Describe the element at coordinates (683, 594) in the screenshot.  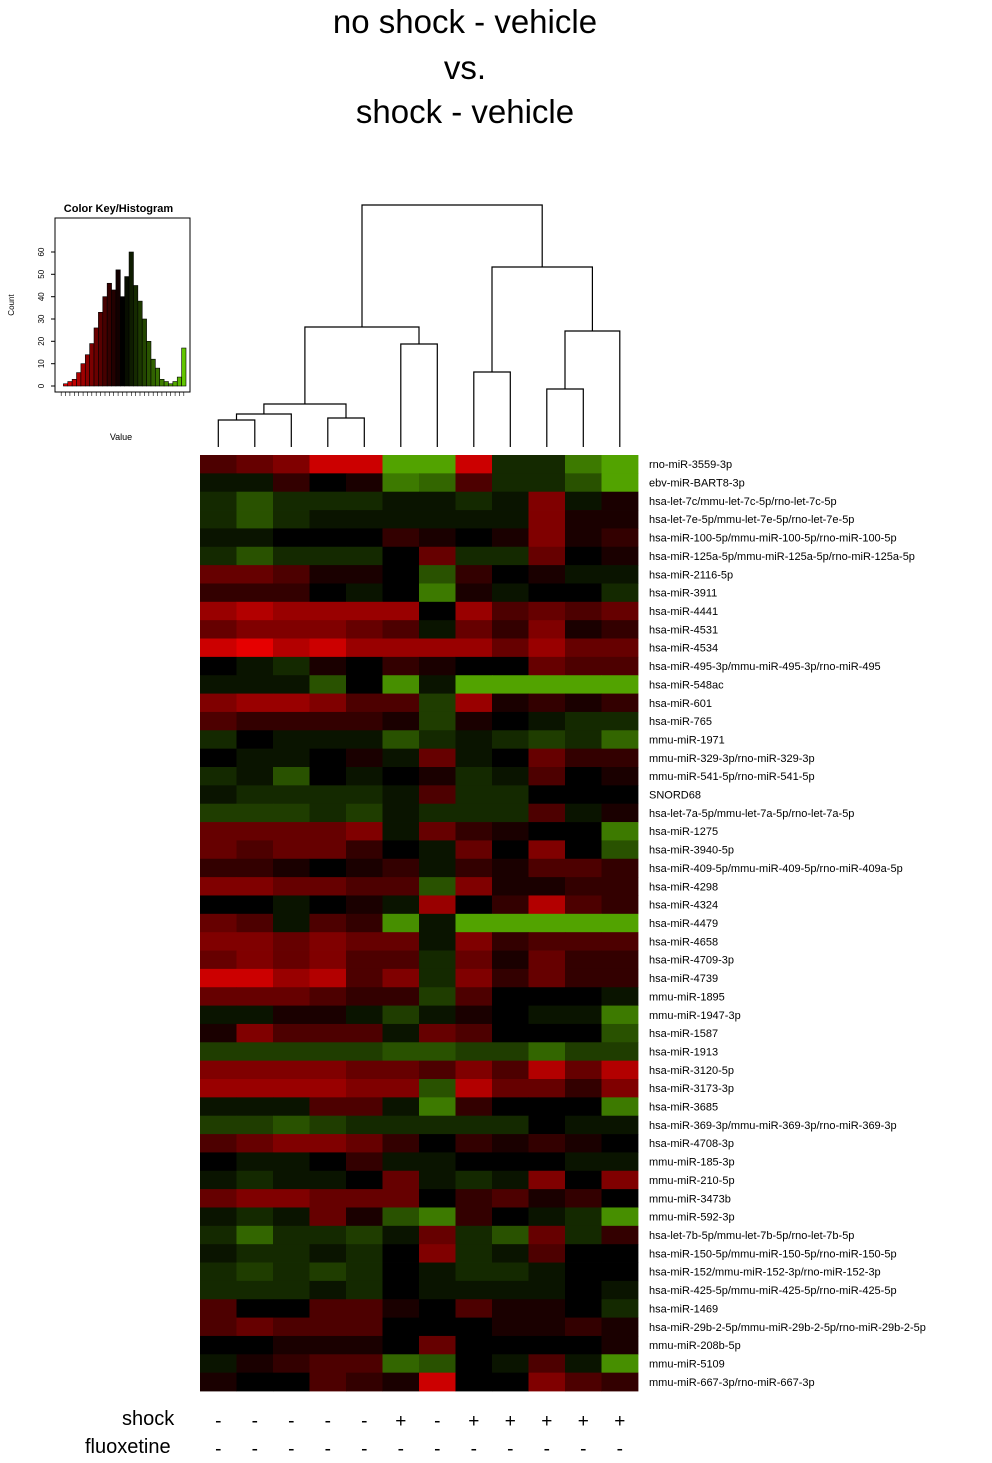
I see `row-label: hsa-miR-3911` at that location.